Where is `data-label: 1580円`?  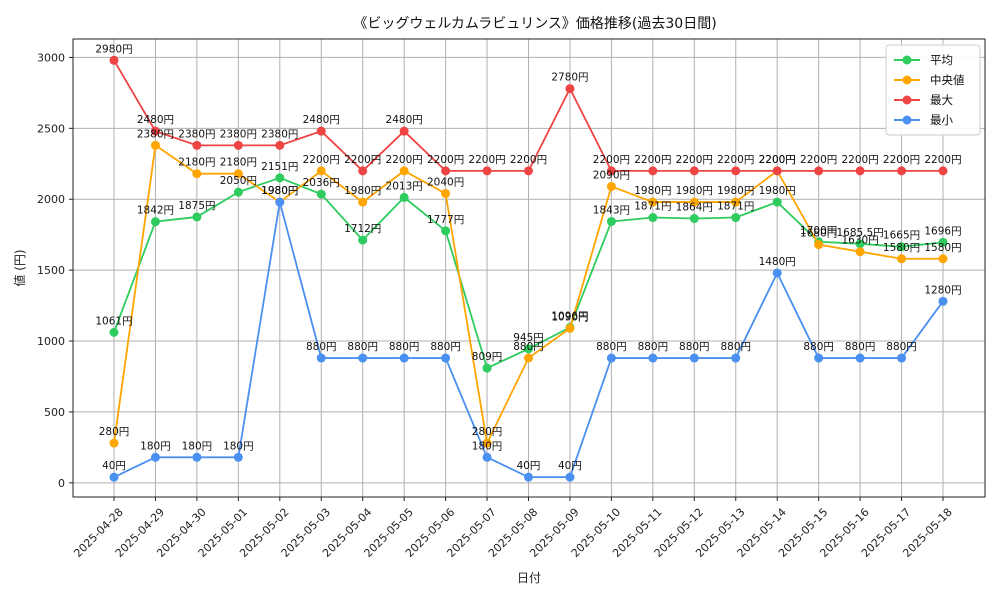
data-label: 1580円 is located at coordinates (901, 248).